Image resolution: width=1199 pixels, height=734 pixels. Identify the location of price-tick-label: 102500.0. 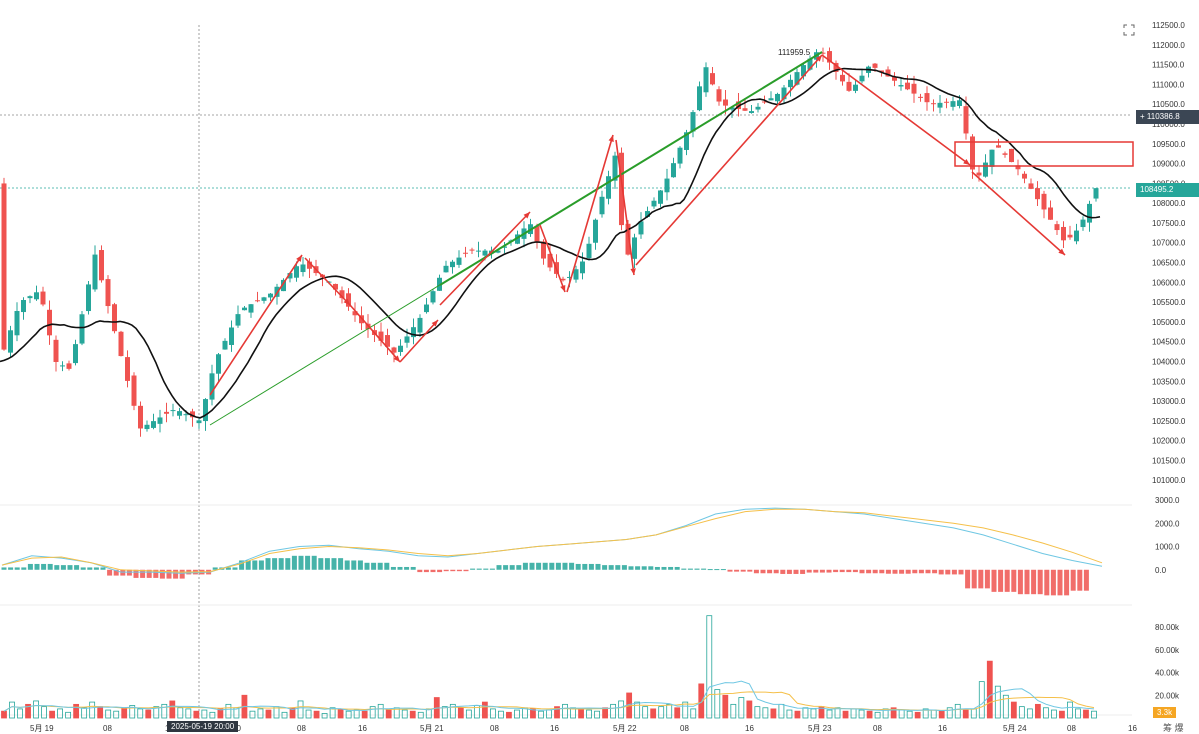
(1169, 421).